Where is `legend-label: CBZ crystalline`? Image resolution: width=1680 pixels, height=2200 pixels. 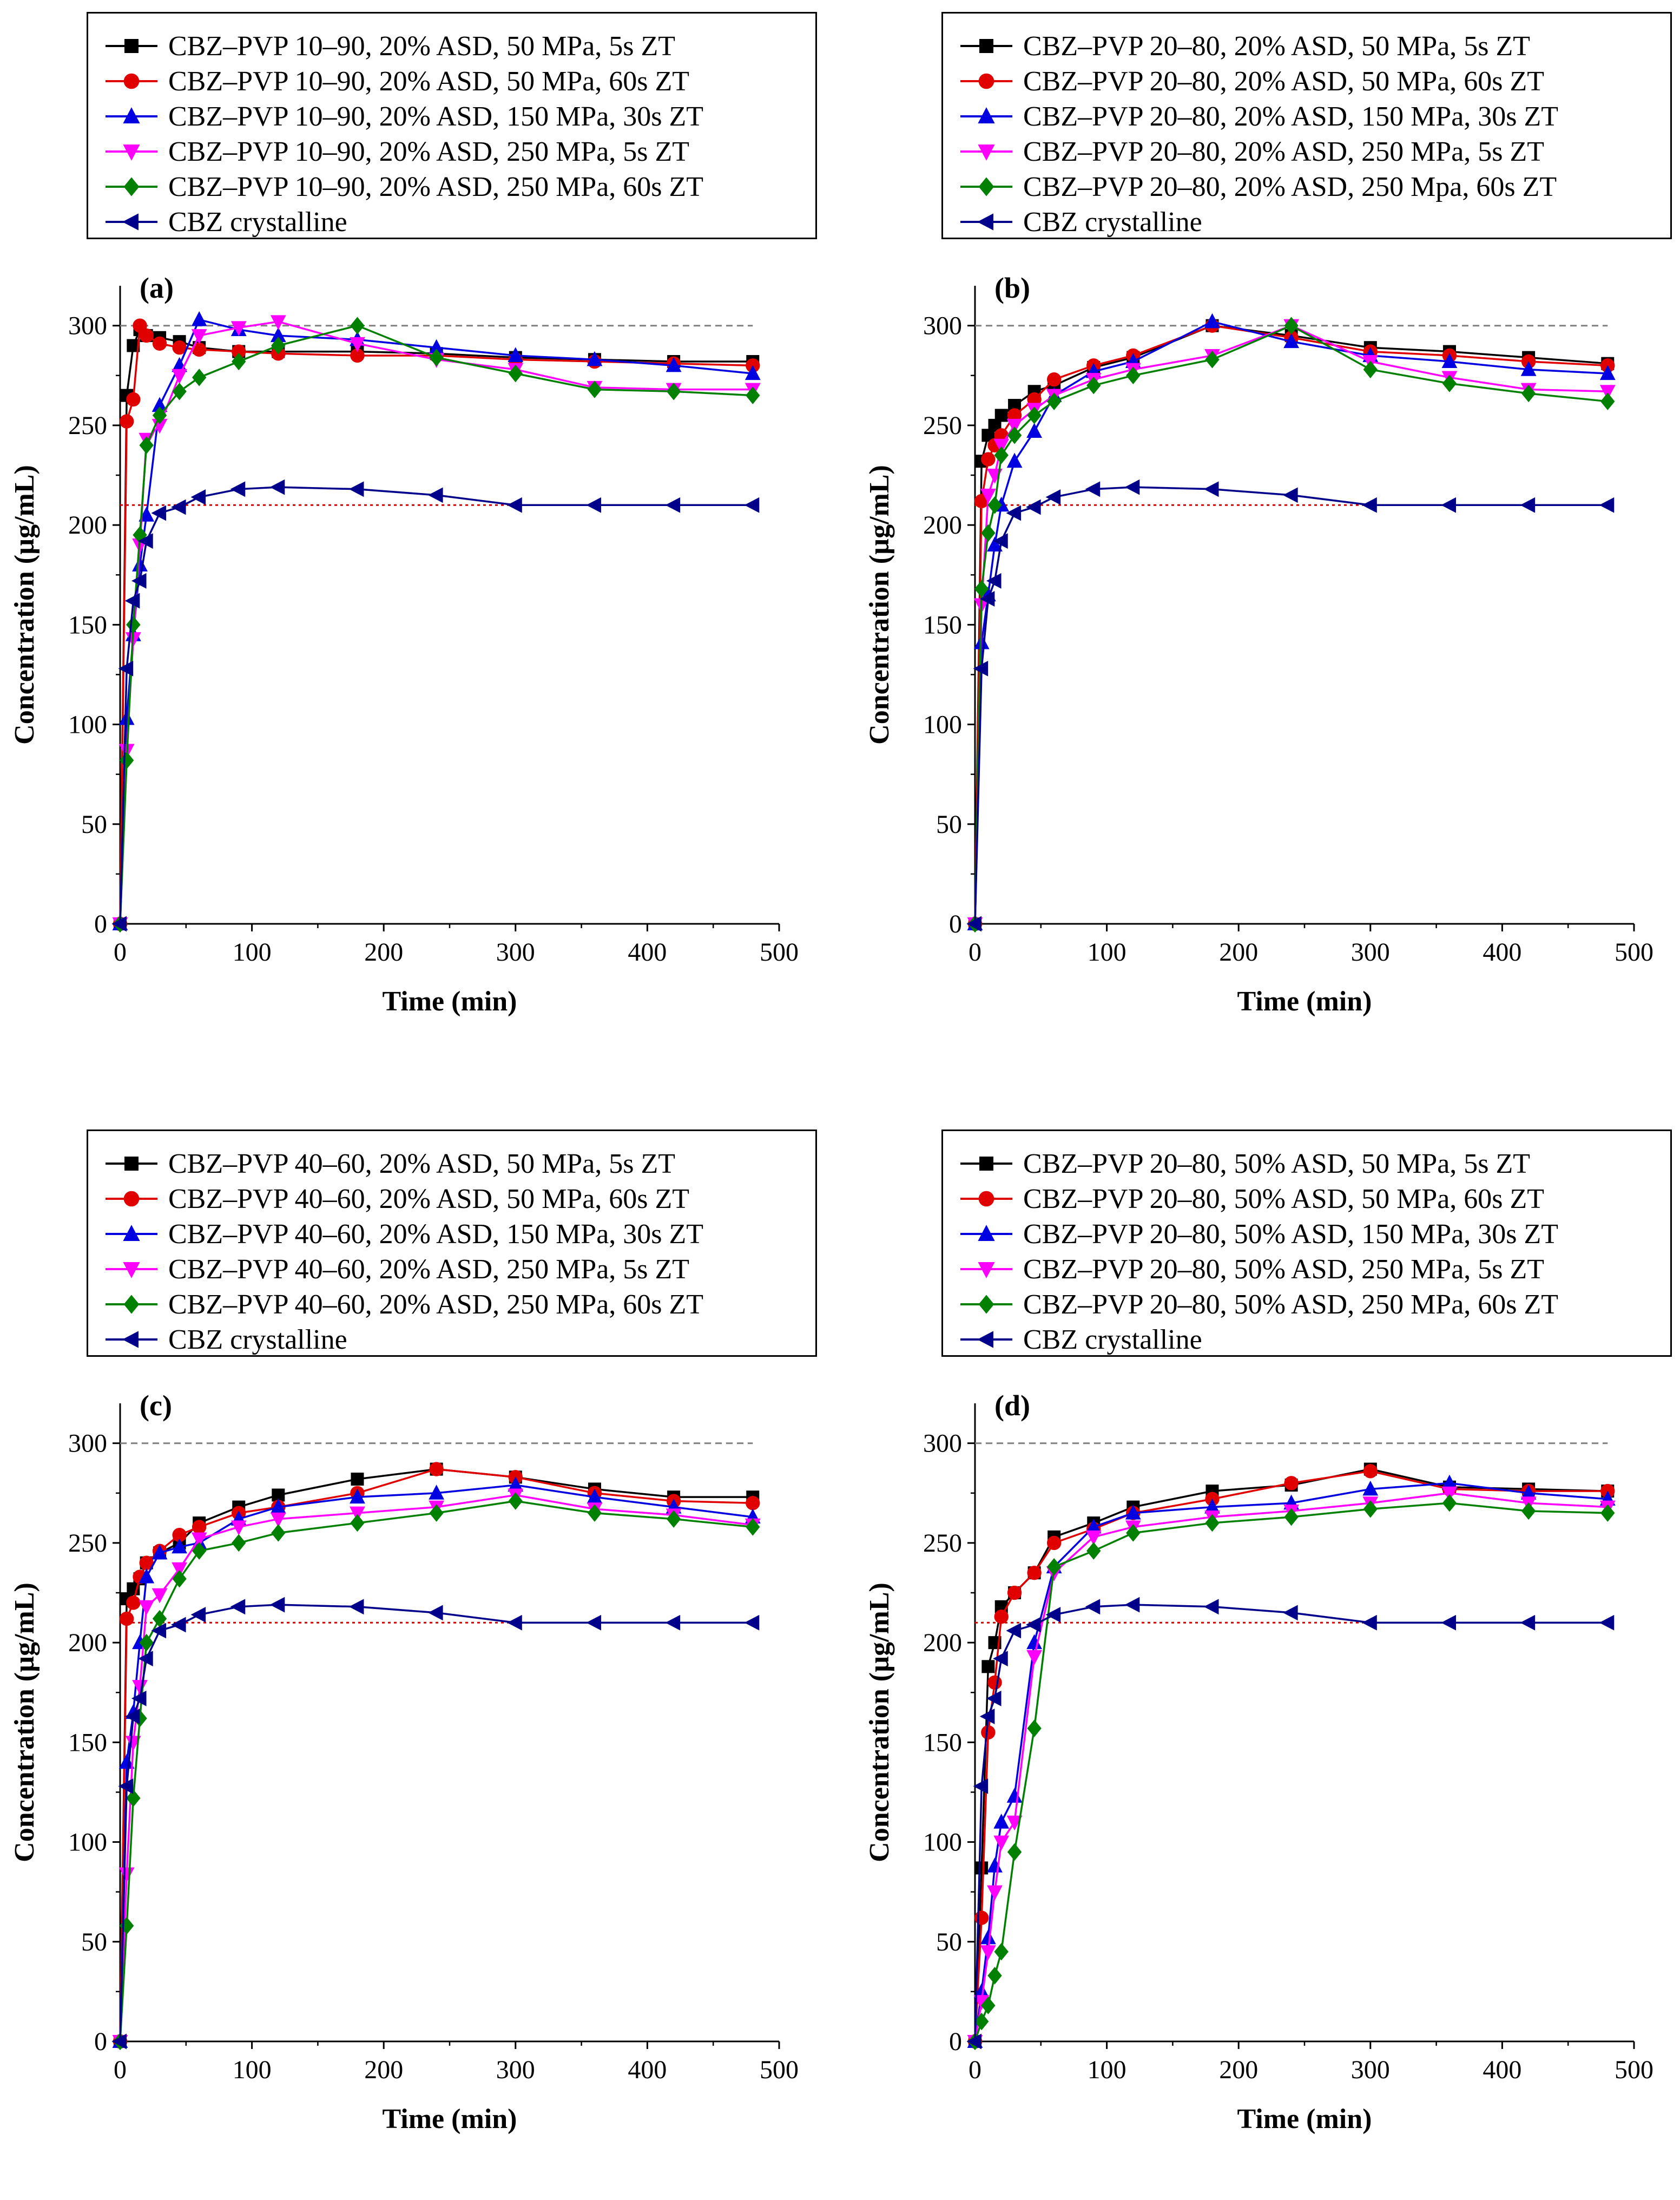
legend-label: CBZ crystalline is located at coordinates (1112, 1339).